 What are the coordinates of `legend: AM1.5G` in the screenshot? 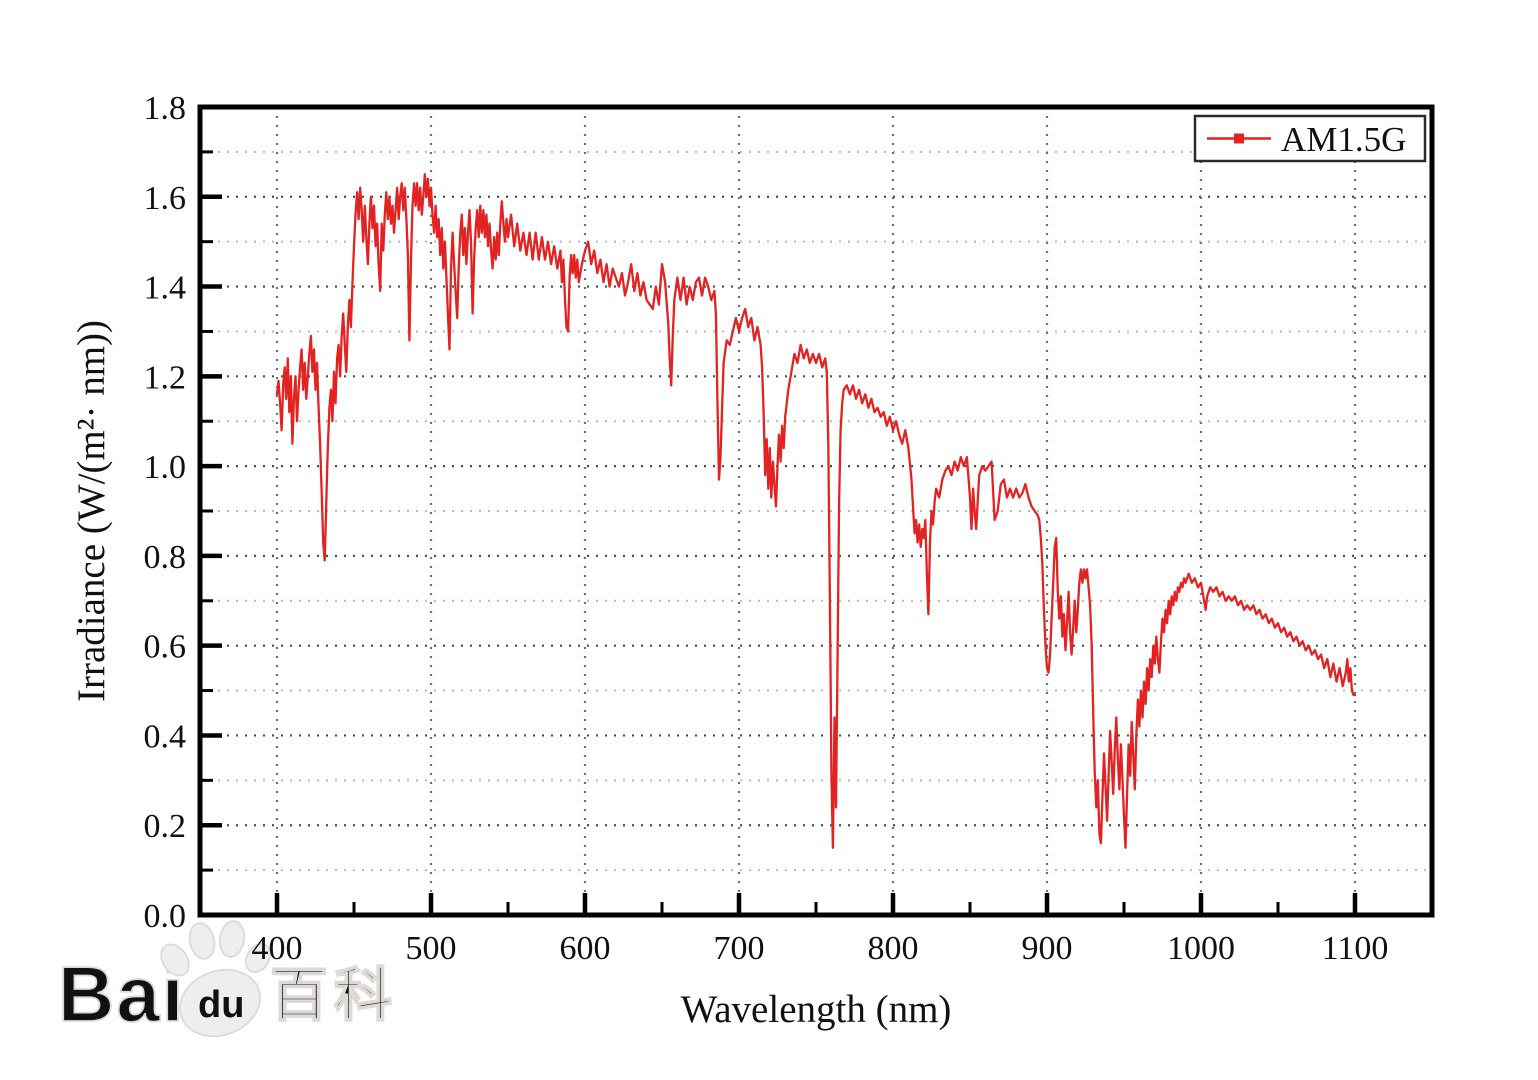 It's located at (1310, 138).